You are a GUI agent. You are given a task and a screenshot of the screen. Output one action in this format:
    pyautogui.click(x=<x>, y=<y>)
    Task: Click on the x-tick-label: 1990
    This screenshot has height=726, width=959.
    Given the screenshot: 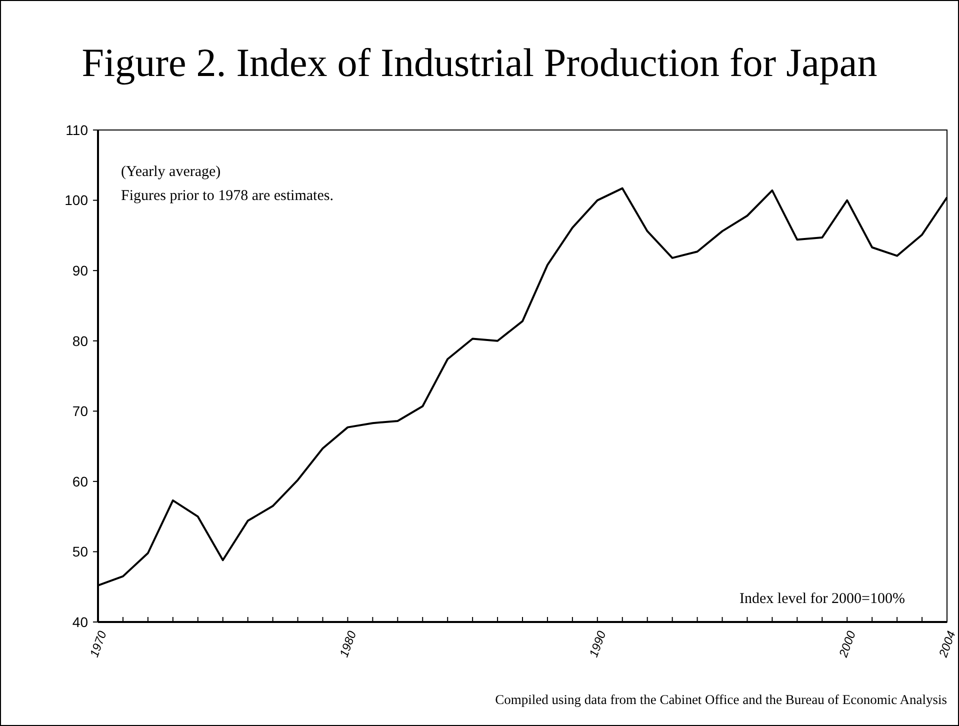 What is the action you would take?
    pyautogui.click(x=597, y=644)
    